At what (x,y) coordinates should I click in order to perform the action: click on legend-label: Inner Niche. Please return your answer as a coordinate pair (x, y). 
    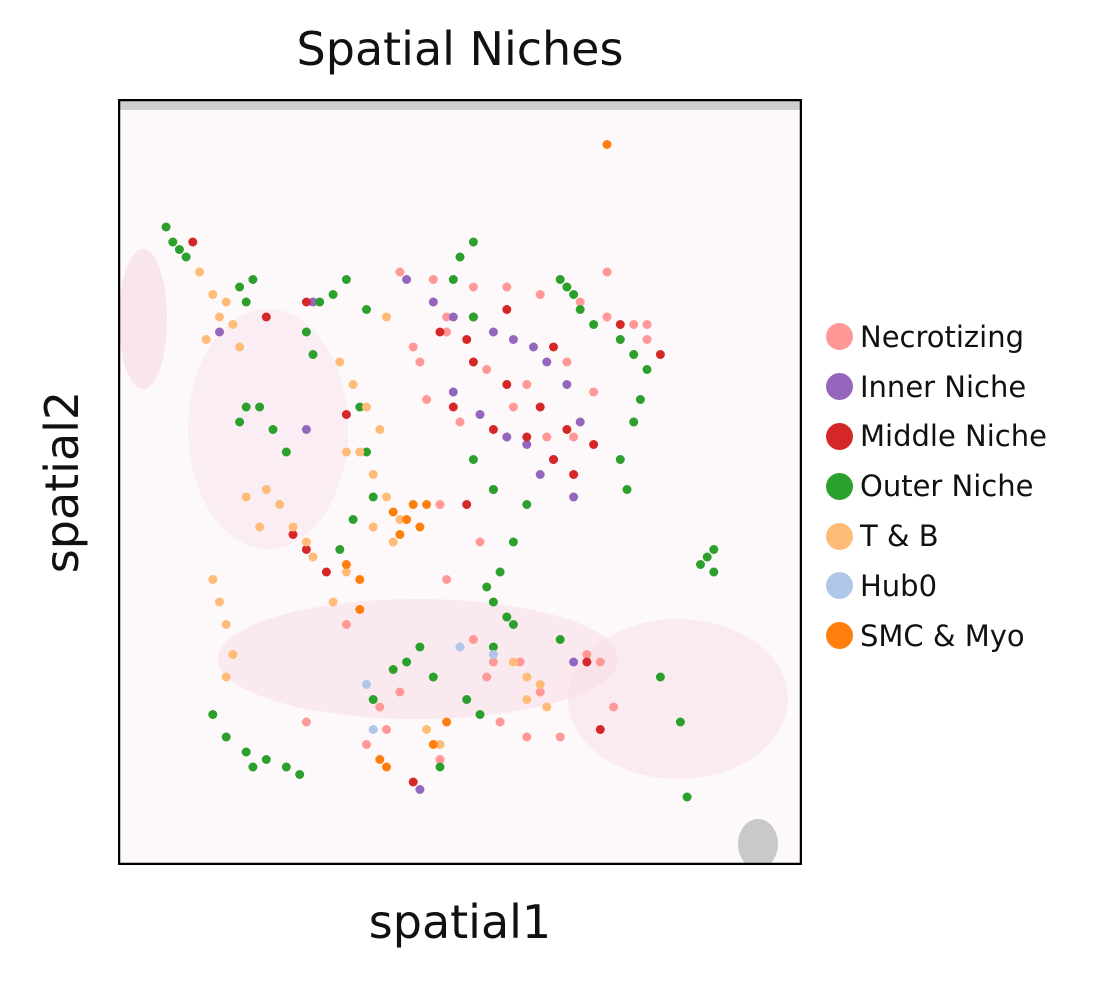
    Looking at the image, I should click on (943, 386).